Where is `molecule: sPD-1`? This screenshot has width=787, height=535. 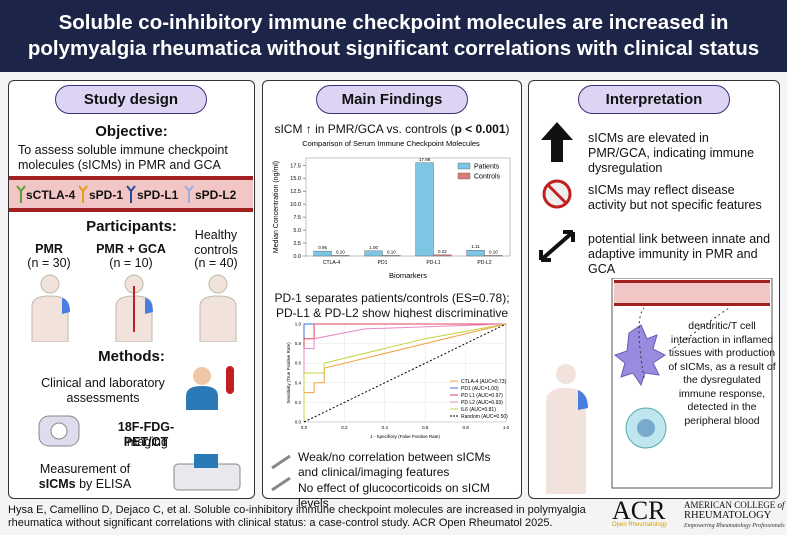 molecule: sPD-1 is located at coordinates (106, 195).